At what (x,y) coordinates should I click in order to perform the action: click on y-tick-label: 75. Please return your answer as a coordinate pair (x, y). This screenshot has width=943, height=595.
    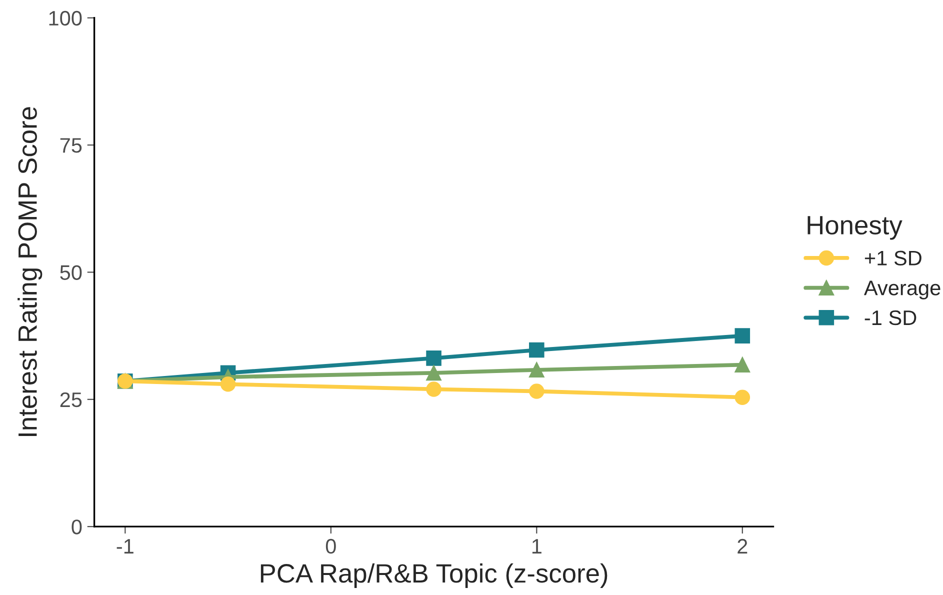
    Looking at the image, I should click on (71, 145).